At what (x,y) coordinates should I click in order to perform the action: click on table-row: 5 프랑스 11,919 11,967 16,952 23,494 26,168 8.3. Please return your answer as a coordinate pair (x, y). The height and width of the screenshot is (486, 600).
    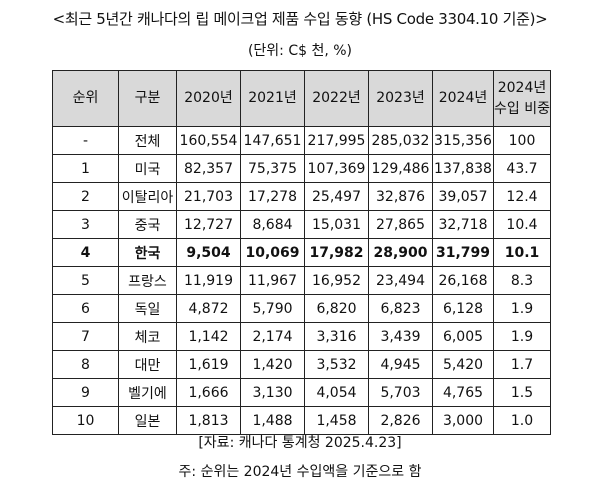
    Looking at the image, I should click on (301, 280).